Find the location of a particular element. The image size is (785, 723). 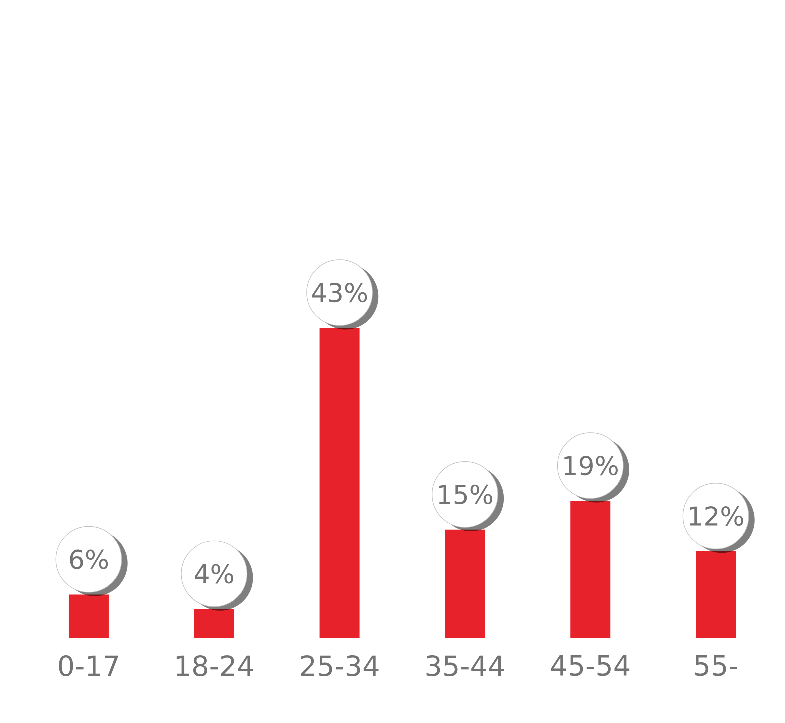

data-label: 12% is located at coordinates (717, 516).